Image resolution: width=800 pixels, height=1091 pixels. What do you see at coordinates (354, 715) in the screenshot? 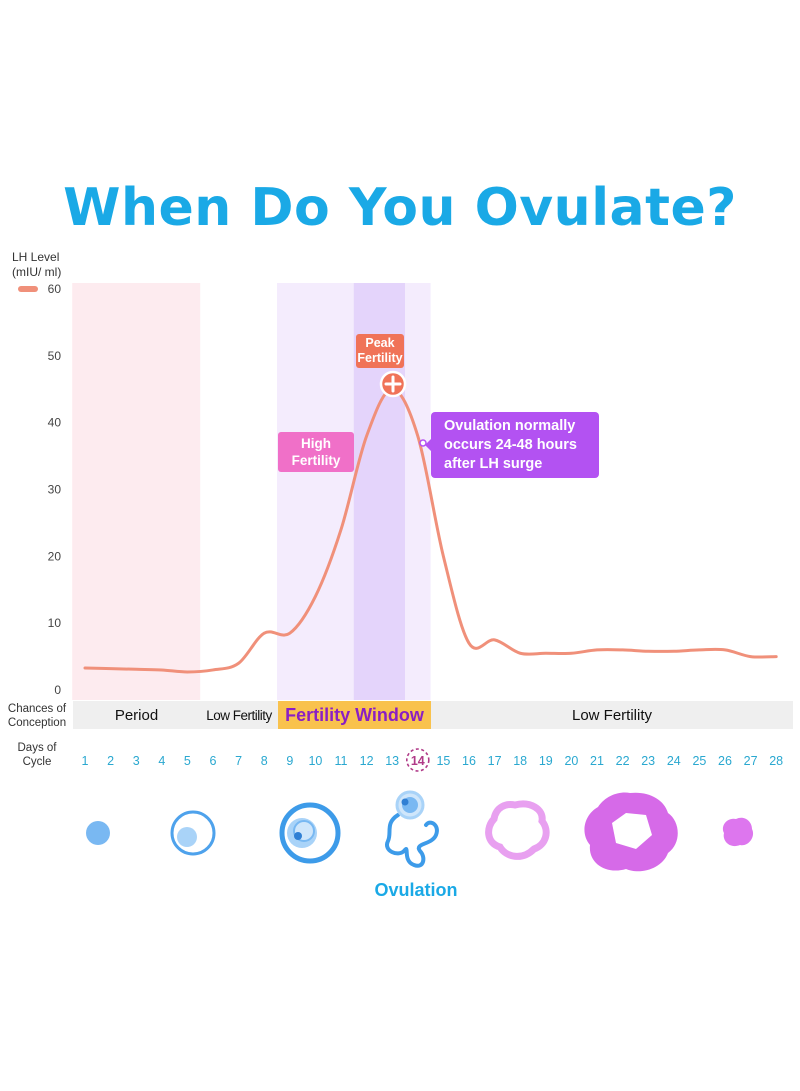
I see `band-fertility-window: Fertility Window` at bounding box center [354, 715].